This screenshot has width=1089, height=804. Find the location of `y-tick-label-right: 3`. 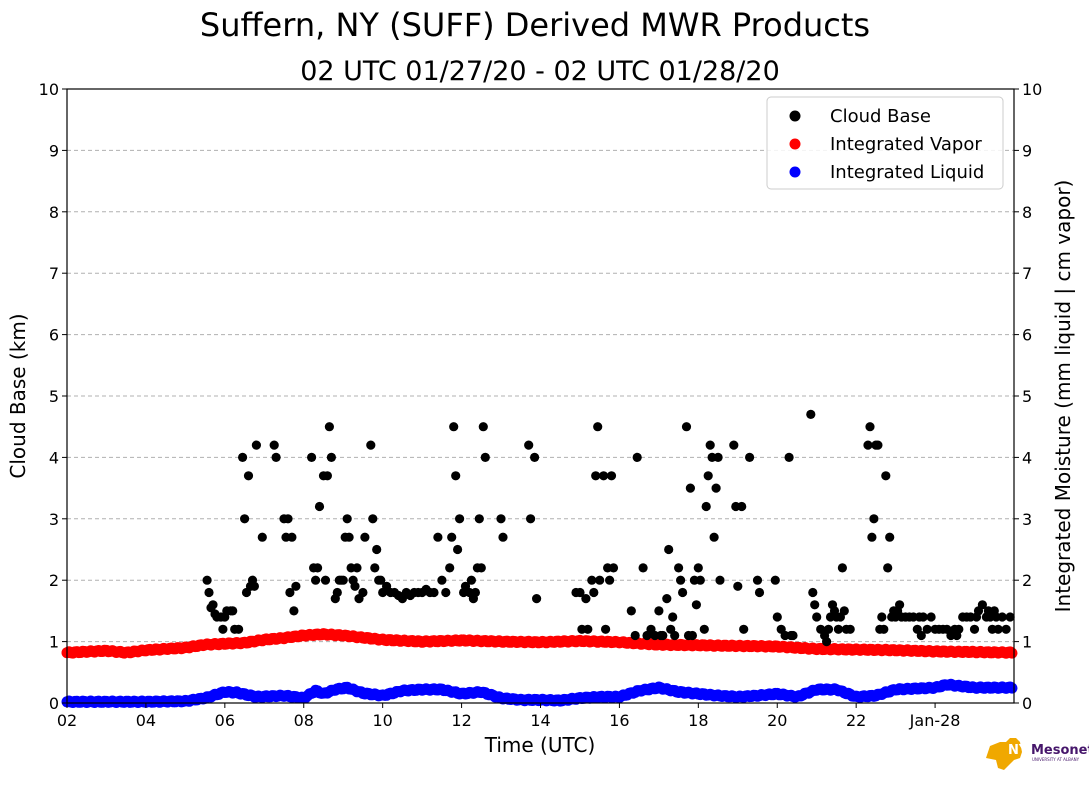

y-tick-label-right: 3 is located at coordinates (1027, 519).